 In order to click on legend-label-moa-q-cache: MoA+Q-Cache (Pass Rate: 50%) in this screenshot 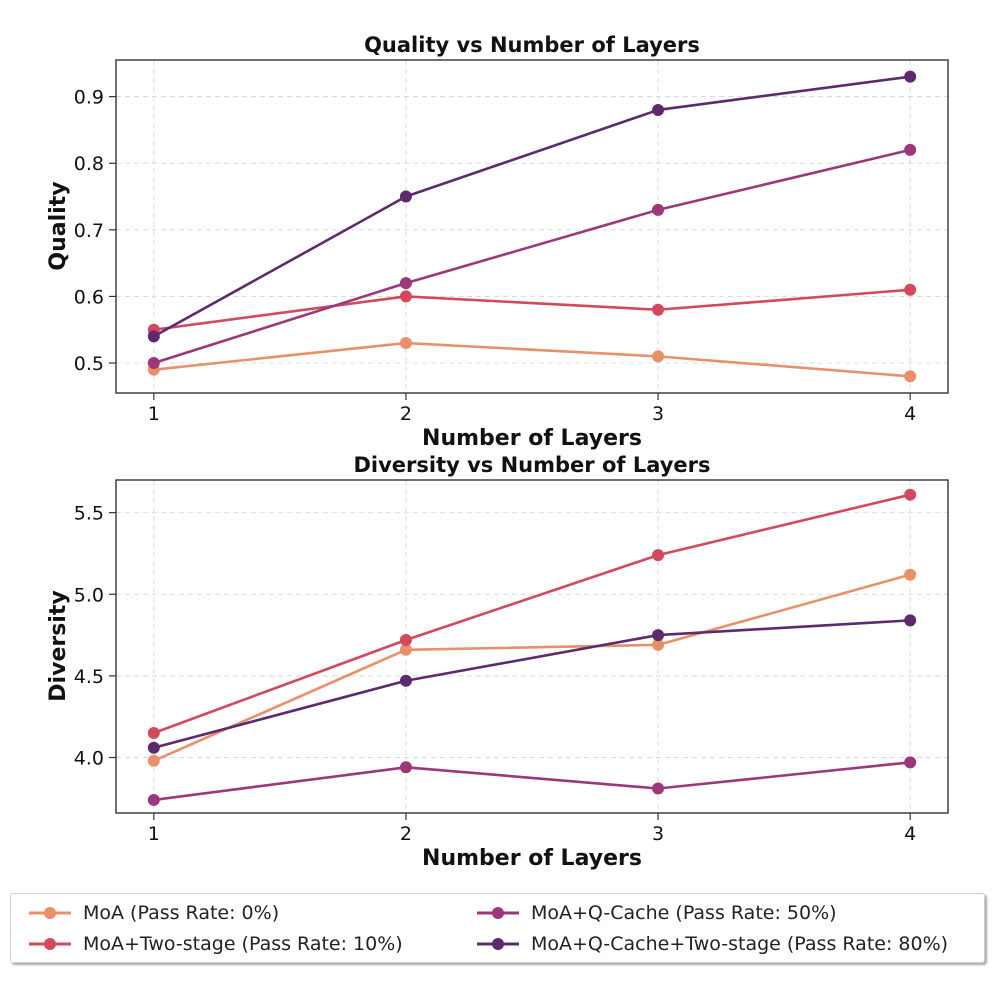, I will do `click(684, 913)`.